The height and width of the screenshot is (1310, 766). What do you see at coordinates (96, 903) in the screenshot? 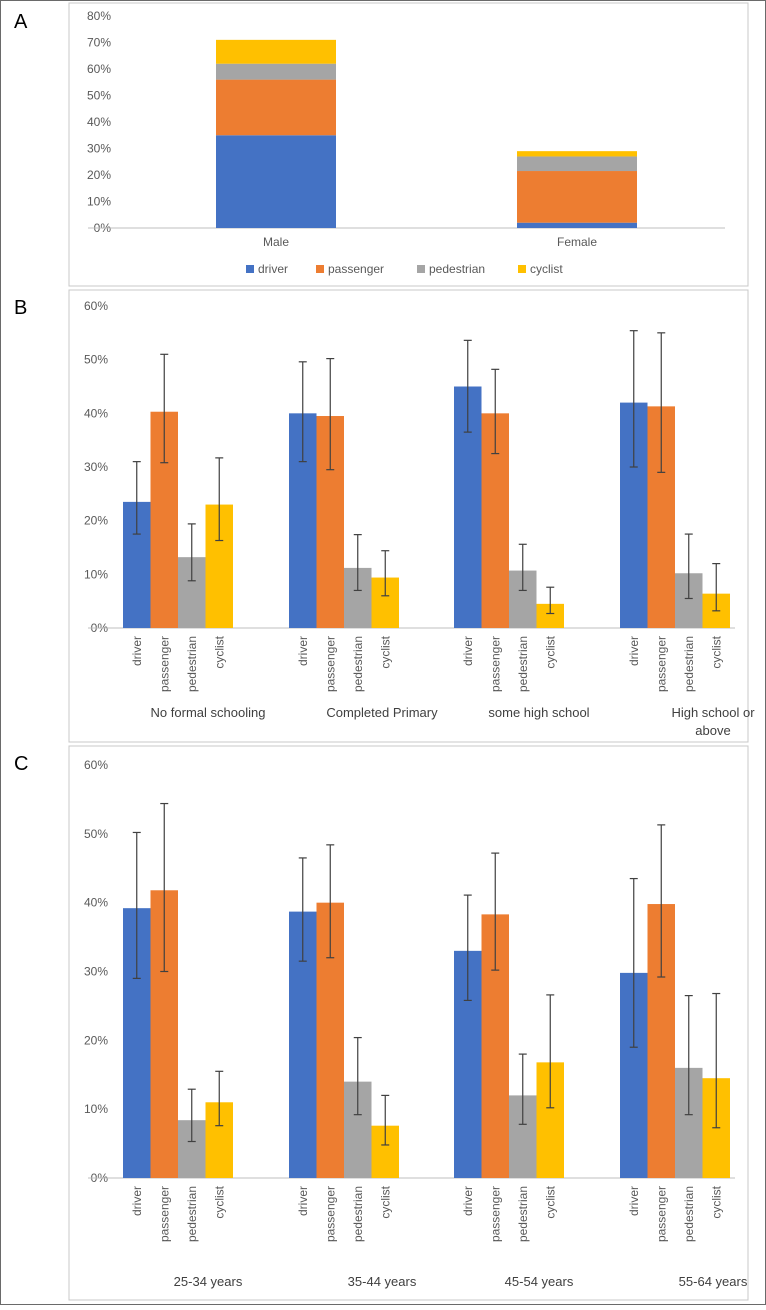
I see `panel-c-y-tick: 40%` at bounding box center [96, 903].